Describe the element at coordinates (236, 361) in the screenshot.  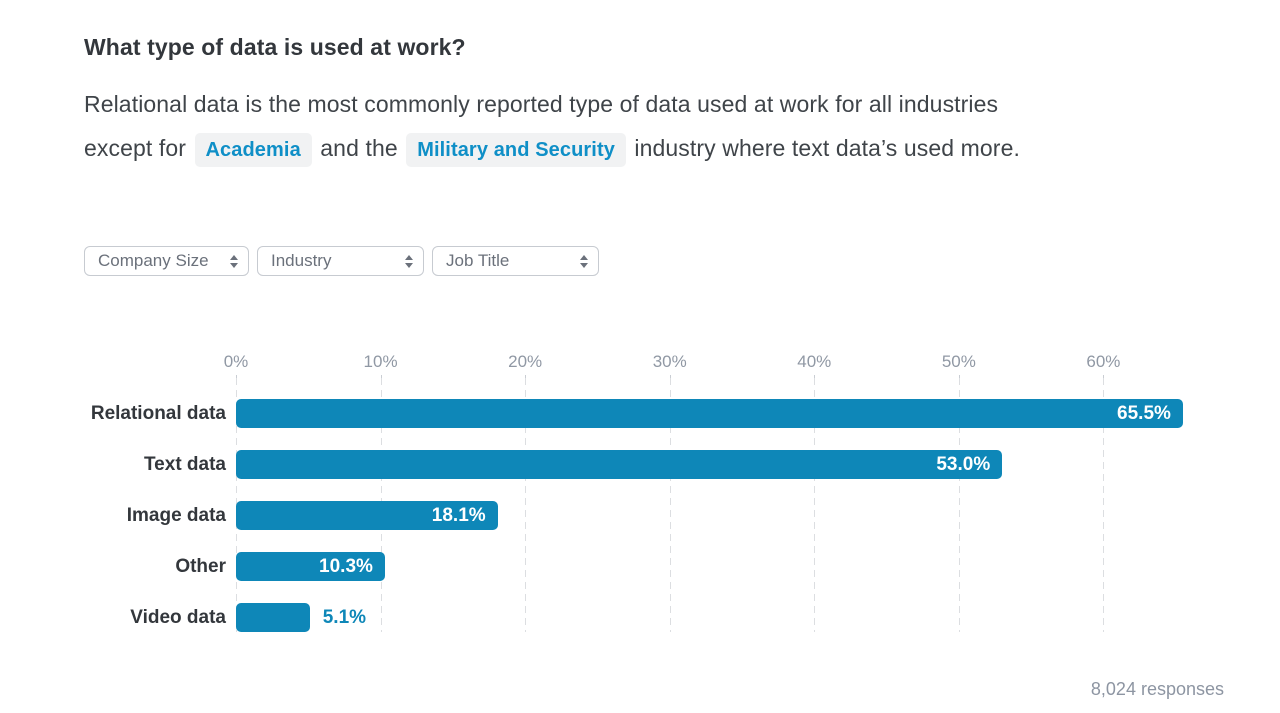
I see `x-tick-label: 0%` at that location.